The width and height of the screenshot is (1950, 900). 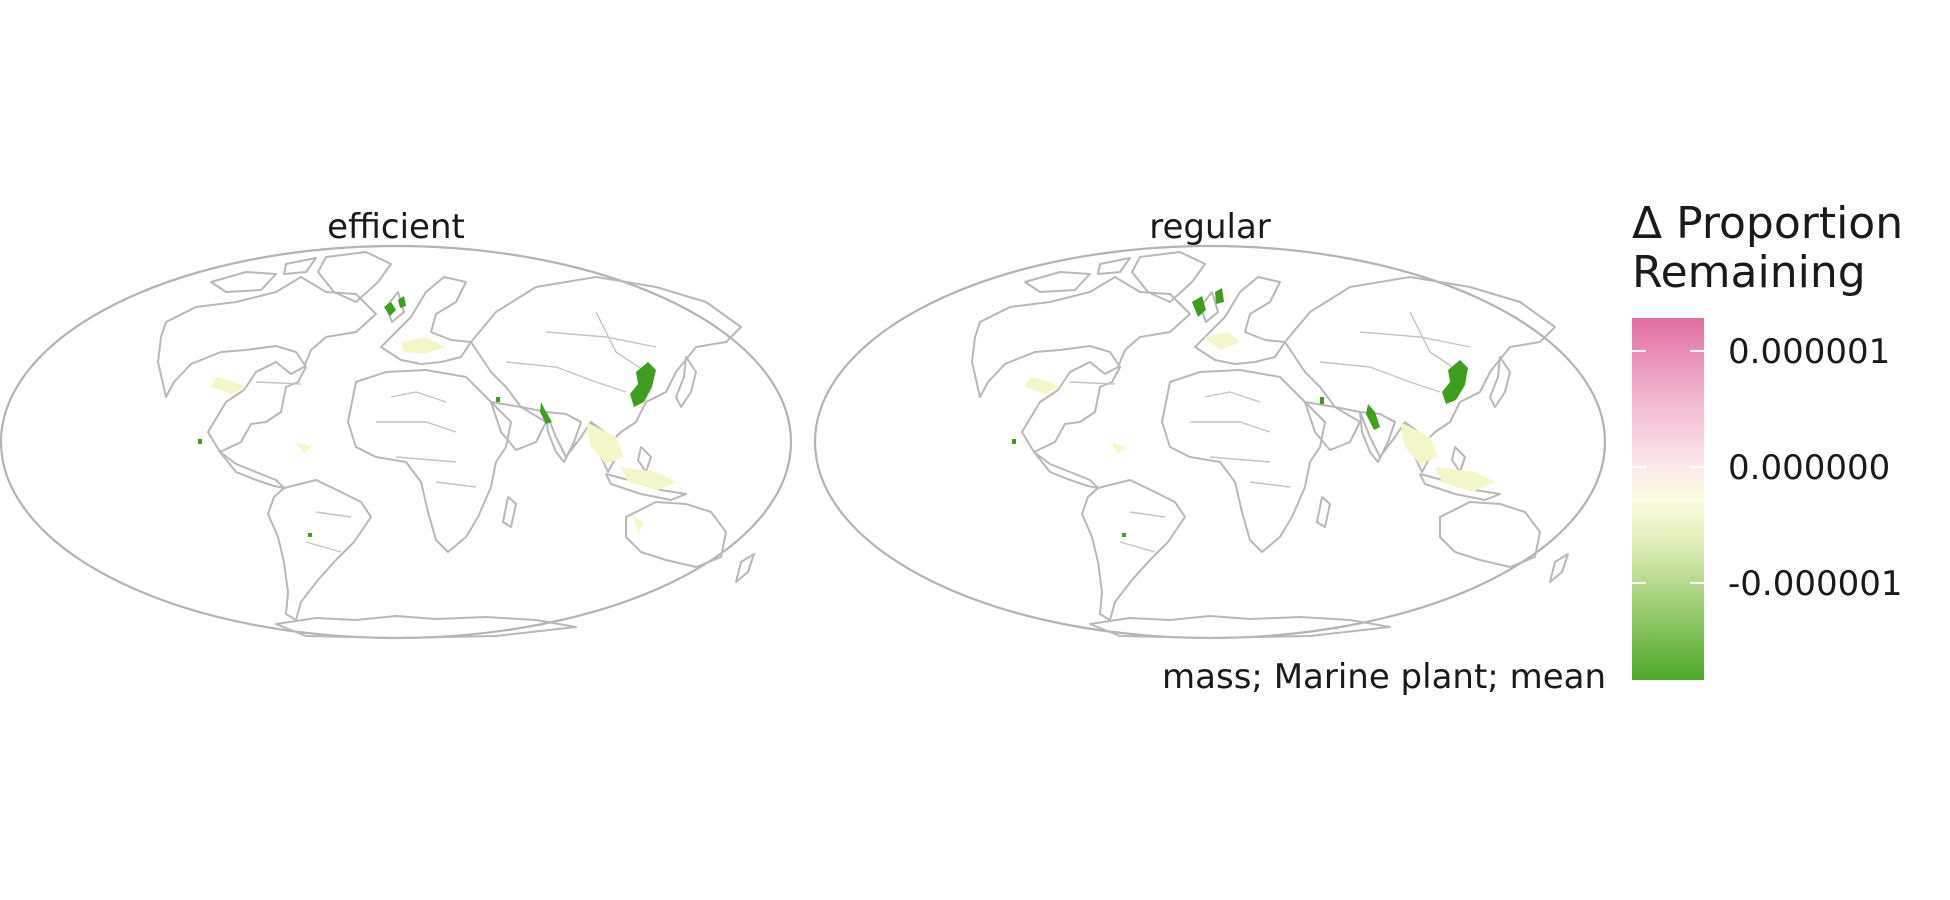 I want to click on legend-colorbar, so click(x=1668, y=499).